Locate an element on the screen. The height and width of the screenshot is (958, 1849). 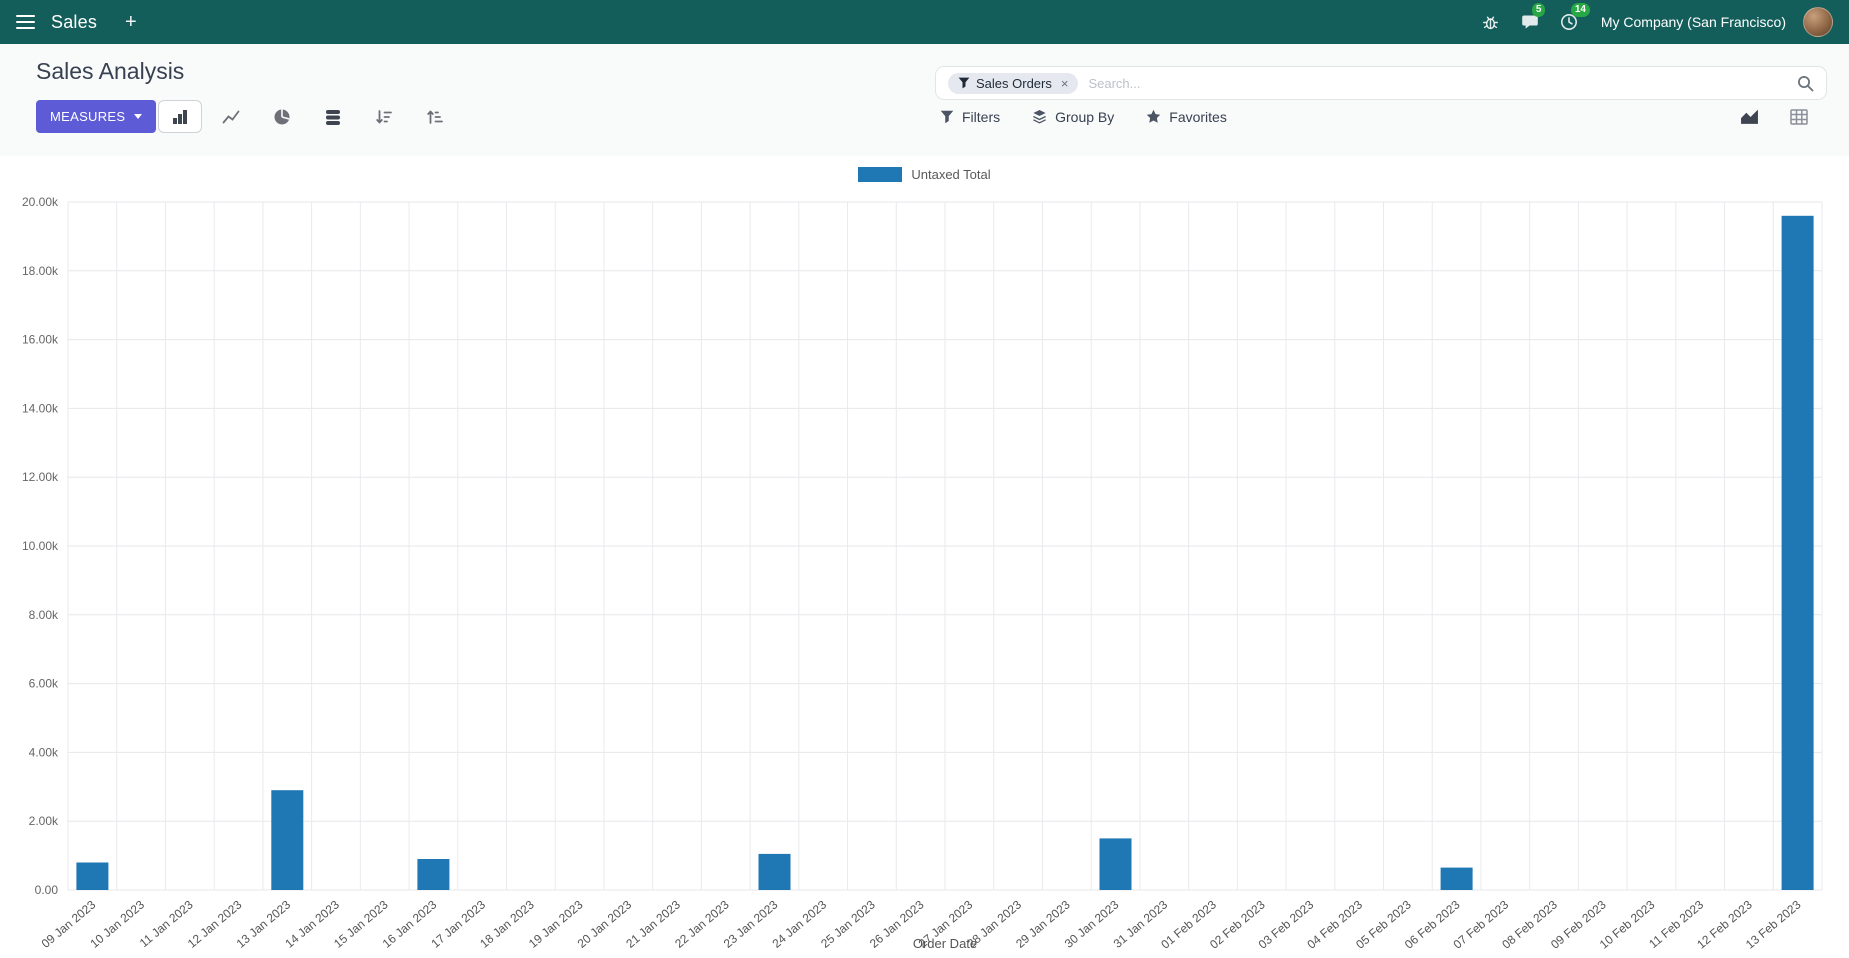
pivot-grid-icon is located at coordinates (1799, 116).